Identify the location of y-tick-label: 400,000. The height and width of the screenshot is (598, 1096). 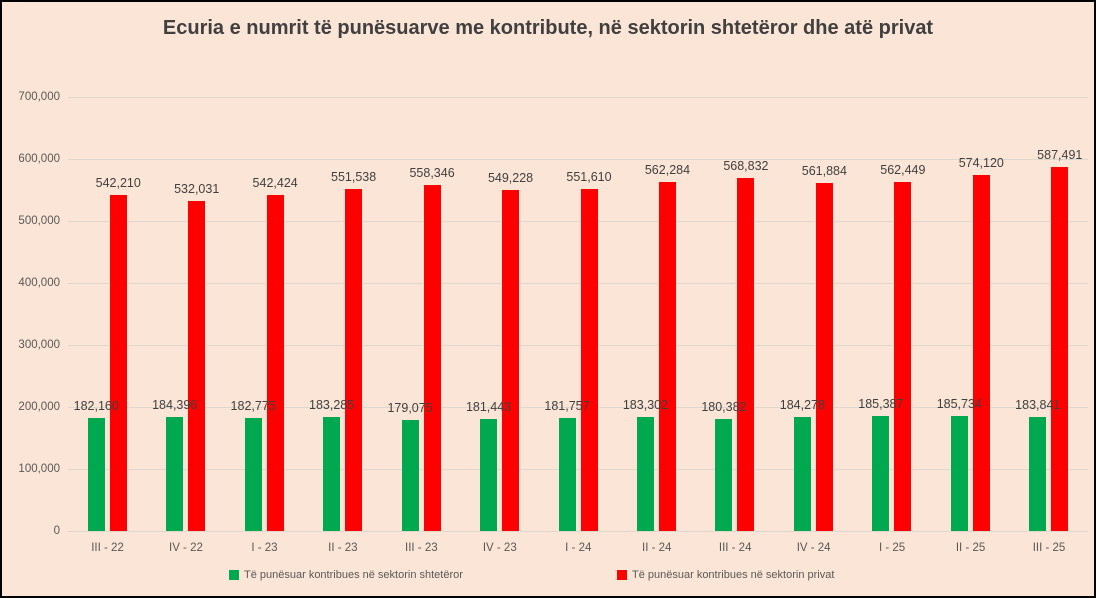
(39, 283).